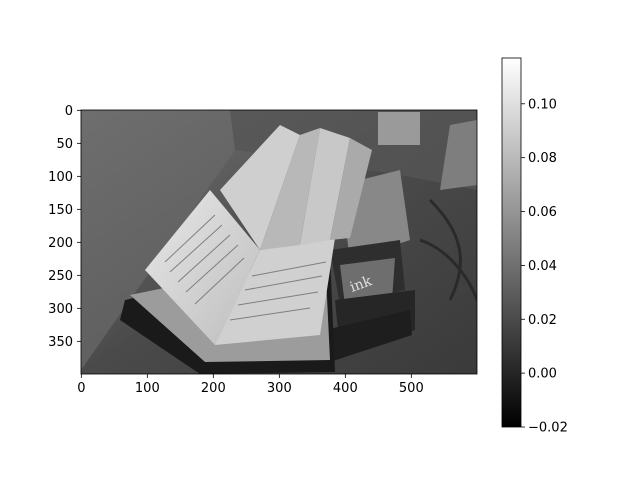 Image resolution: width=640 pixels, height=480 pixels. Describe the element at coordinates (60, 210) in the screenshot. I see `y-tick-label: 150` at that location.